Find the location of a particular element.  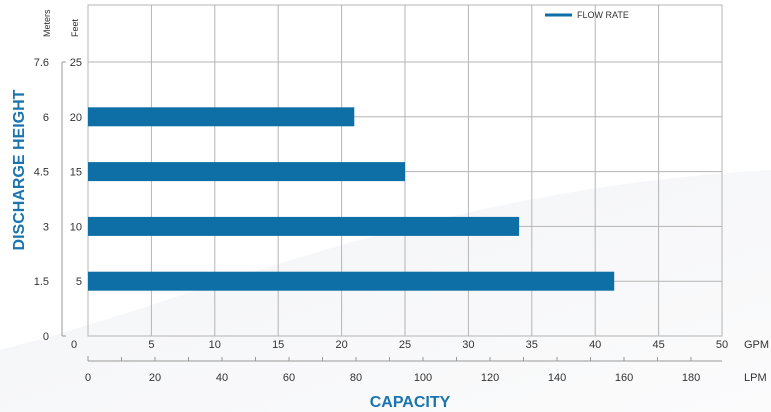

x-tick-label-gpm: 45 is located at coordinates (658, 345).